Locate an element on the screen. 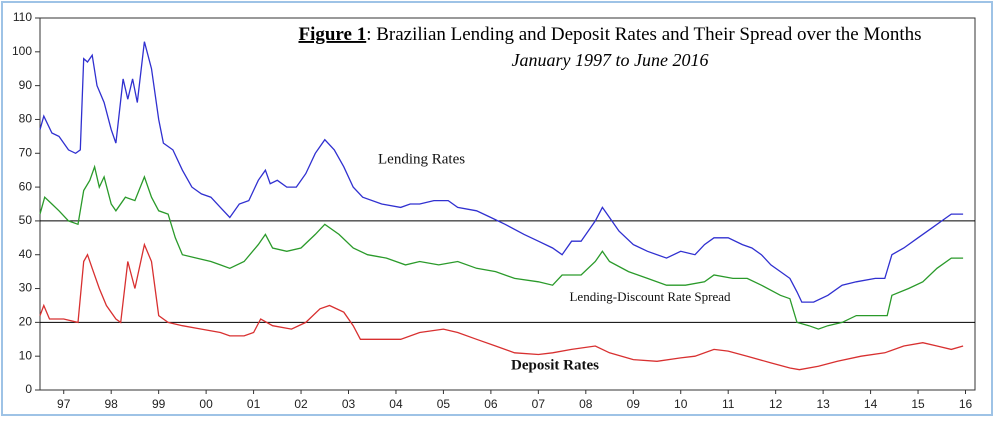  x-tick-label: 08 is located at coordinates (586, 404).